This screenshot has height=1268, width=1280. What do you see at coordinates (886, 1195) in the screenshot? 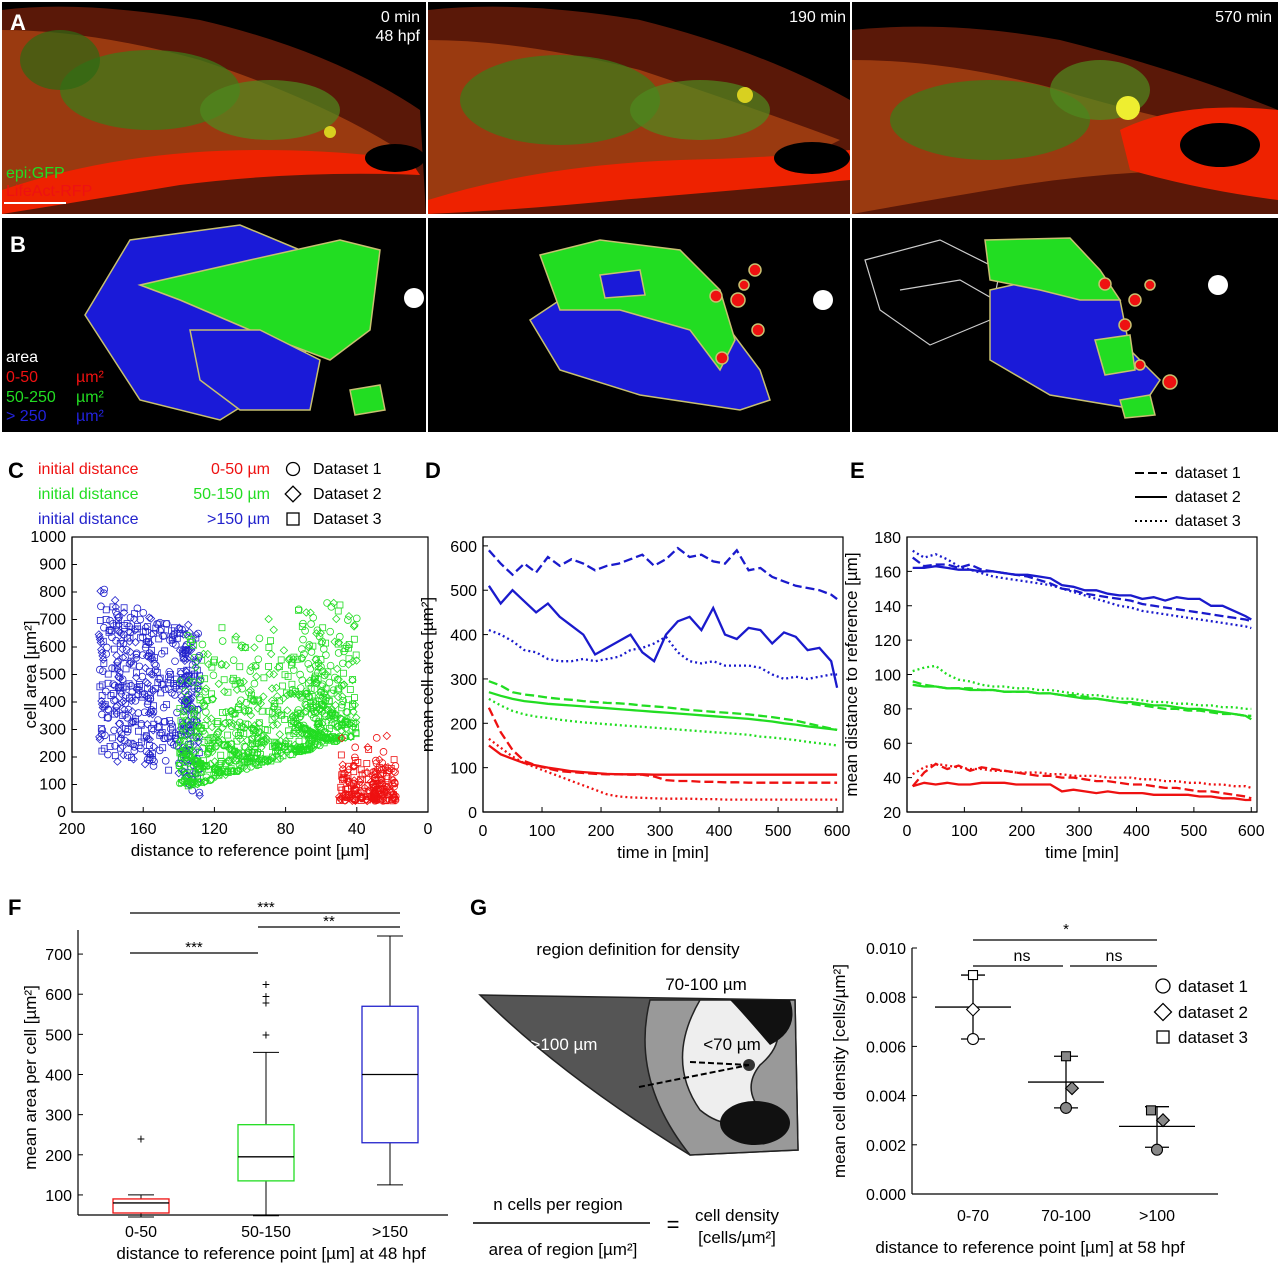
I see `y-tick-label: 0.000` at bounding box center [886, 1195].